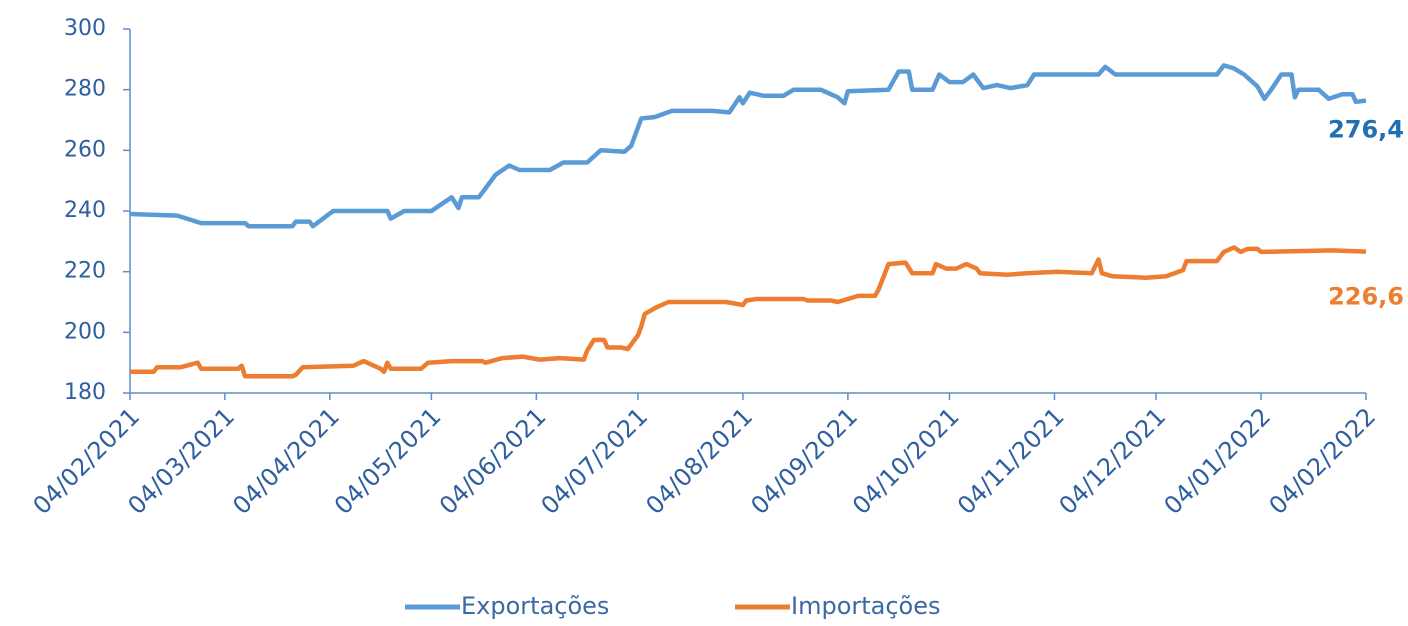  What do you see at coordinates (1366, 297) in the screenshot?
I see `data-label: 226,6` at bounding box center [1366, 297].